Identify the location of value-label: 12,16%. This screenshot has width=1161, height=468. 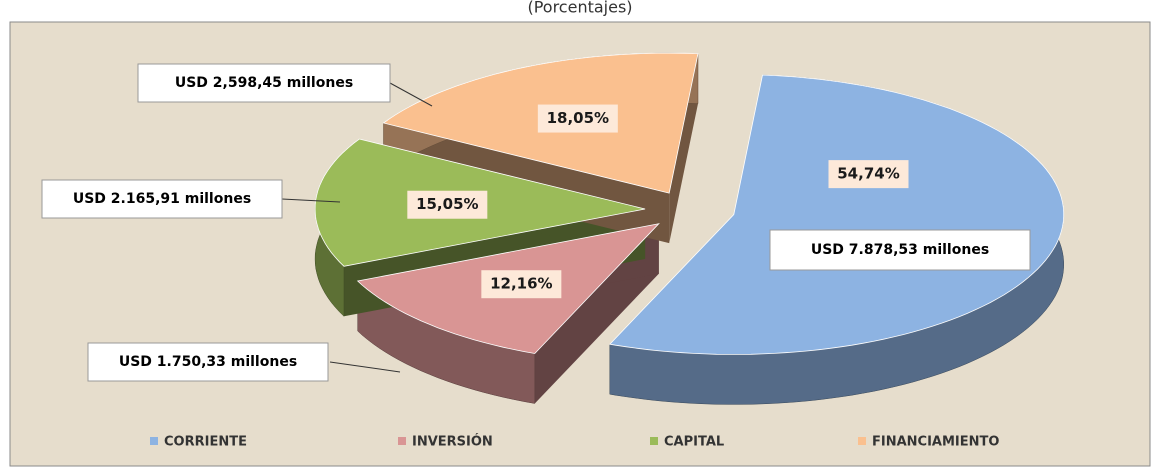
(521, 284).